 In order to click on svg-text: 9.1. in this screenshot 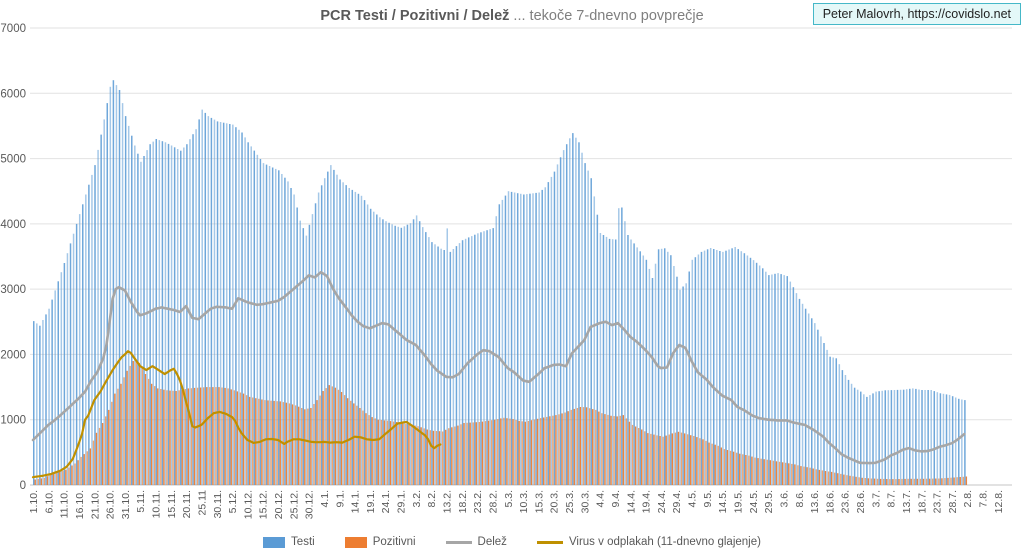, I will do `click(340, 499)`.